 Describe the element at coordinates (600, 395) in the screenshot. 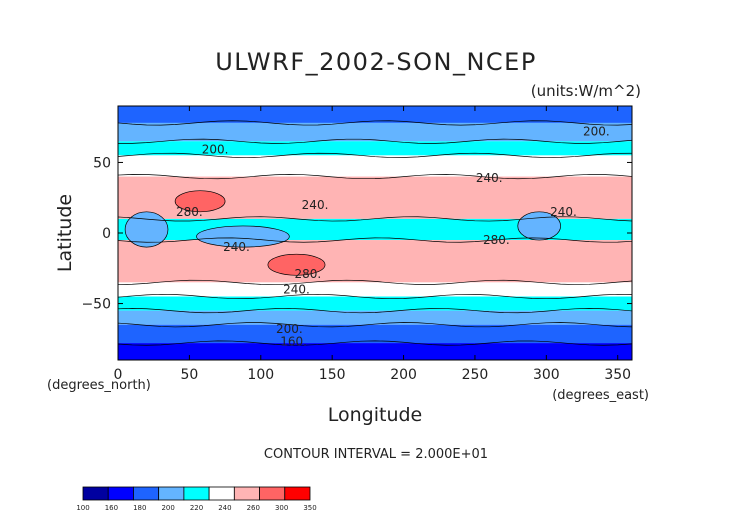

I see `x-unit-note: (degrees_east)` at that location.